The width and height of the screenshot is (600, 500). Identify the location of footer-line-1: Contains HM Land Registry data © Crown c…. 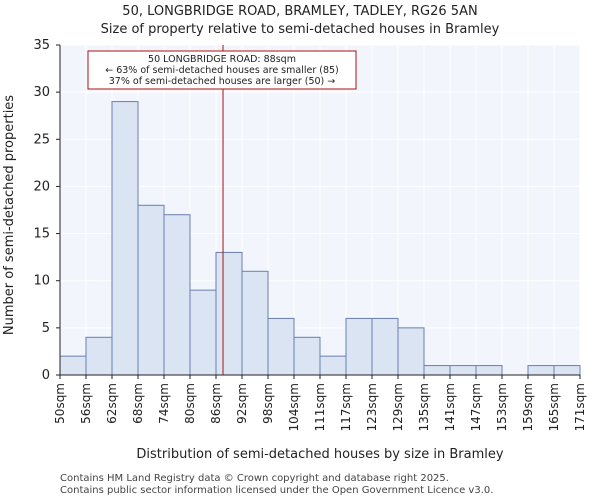
(254, 478).